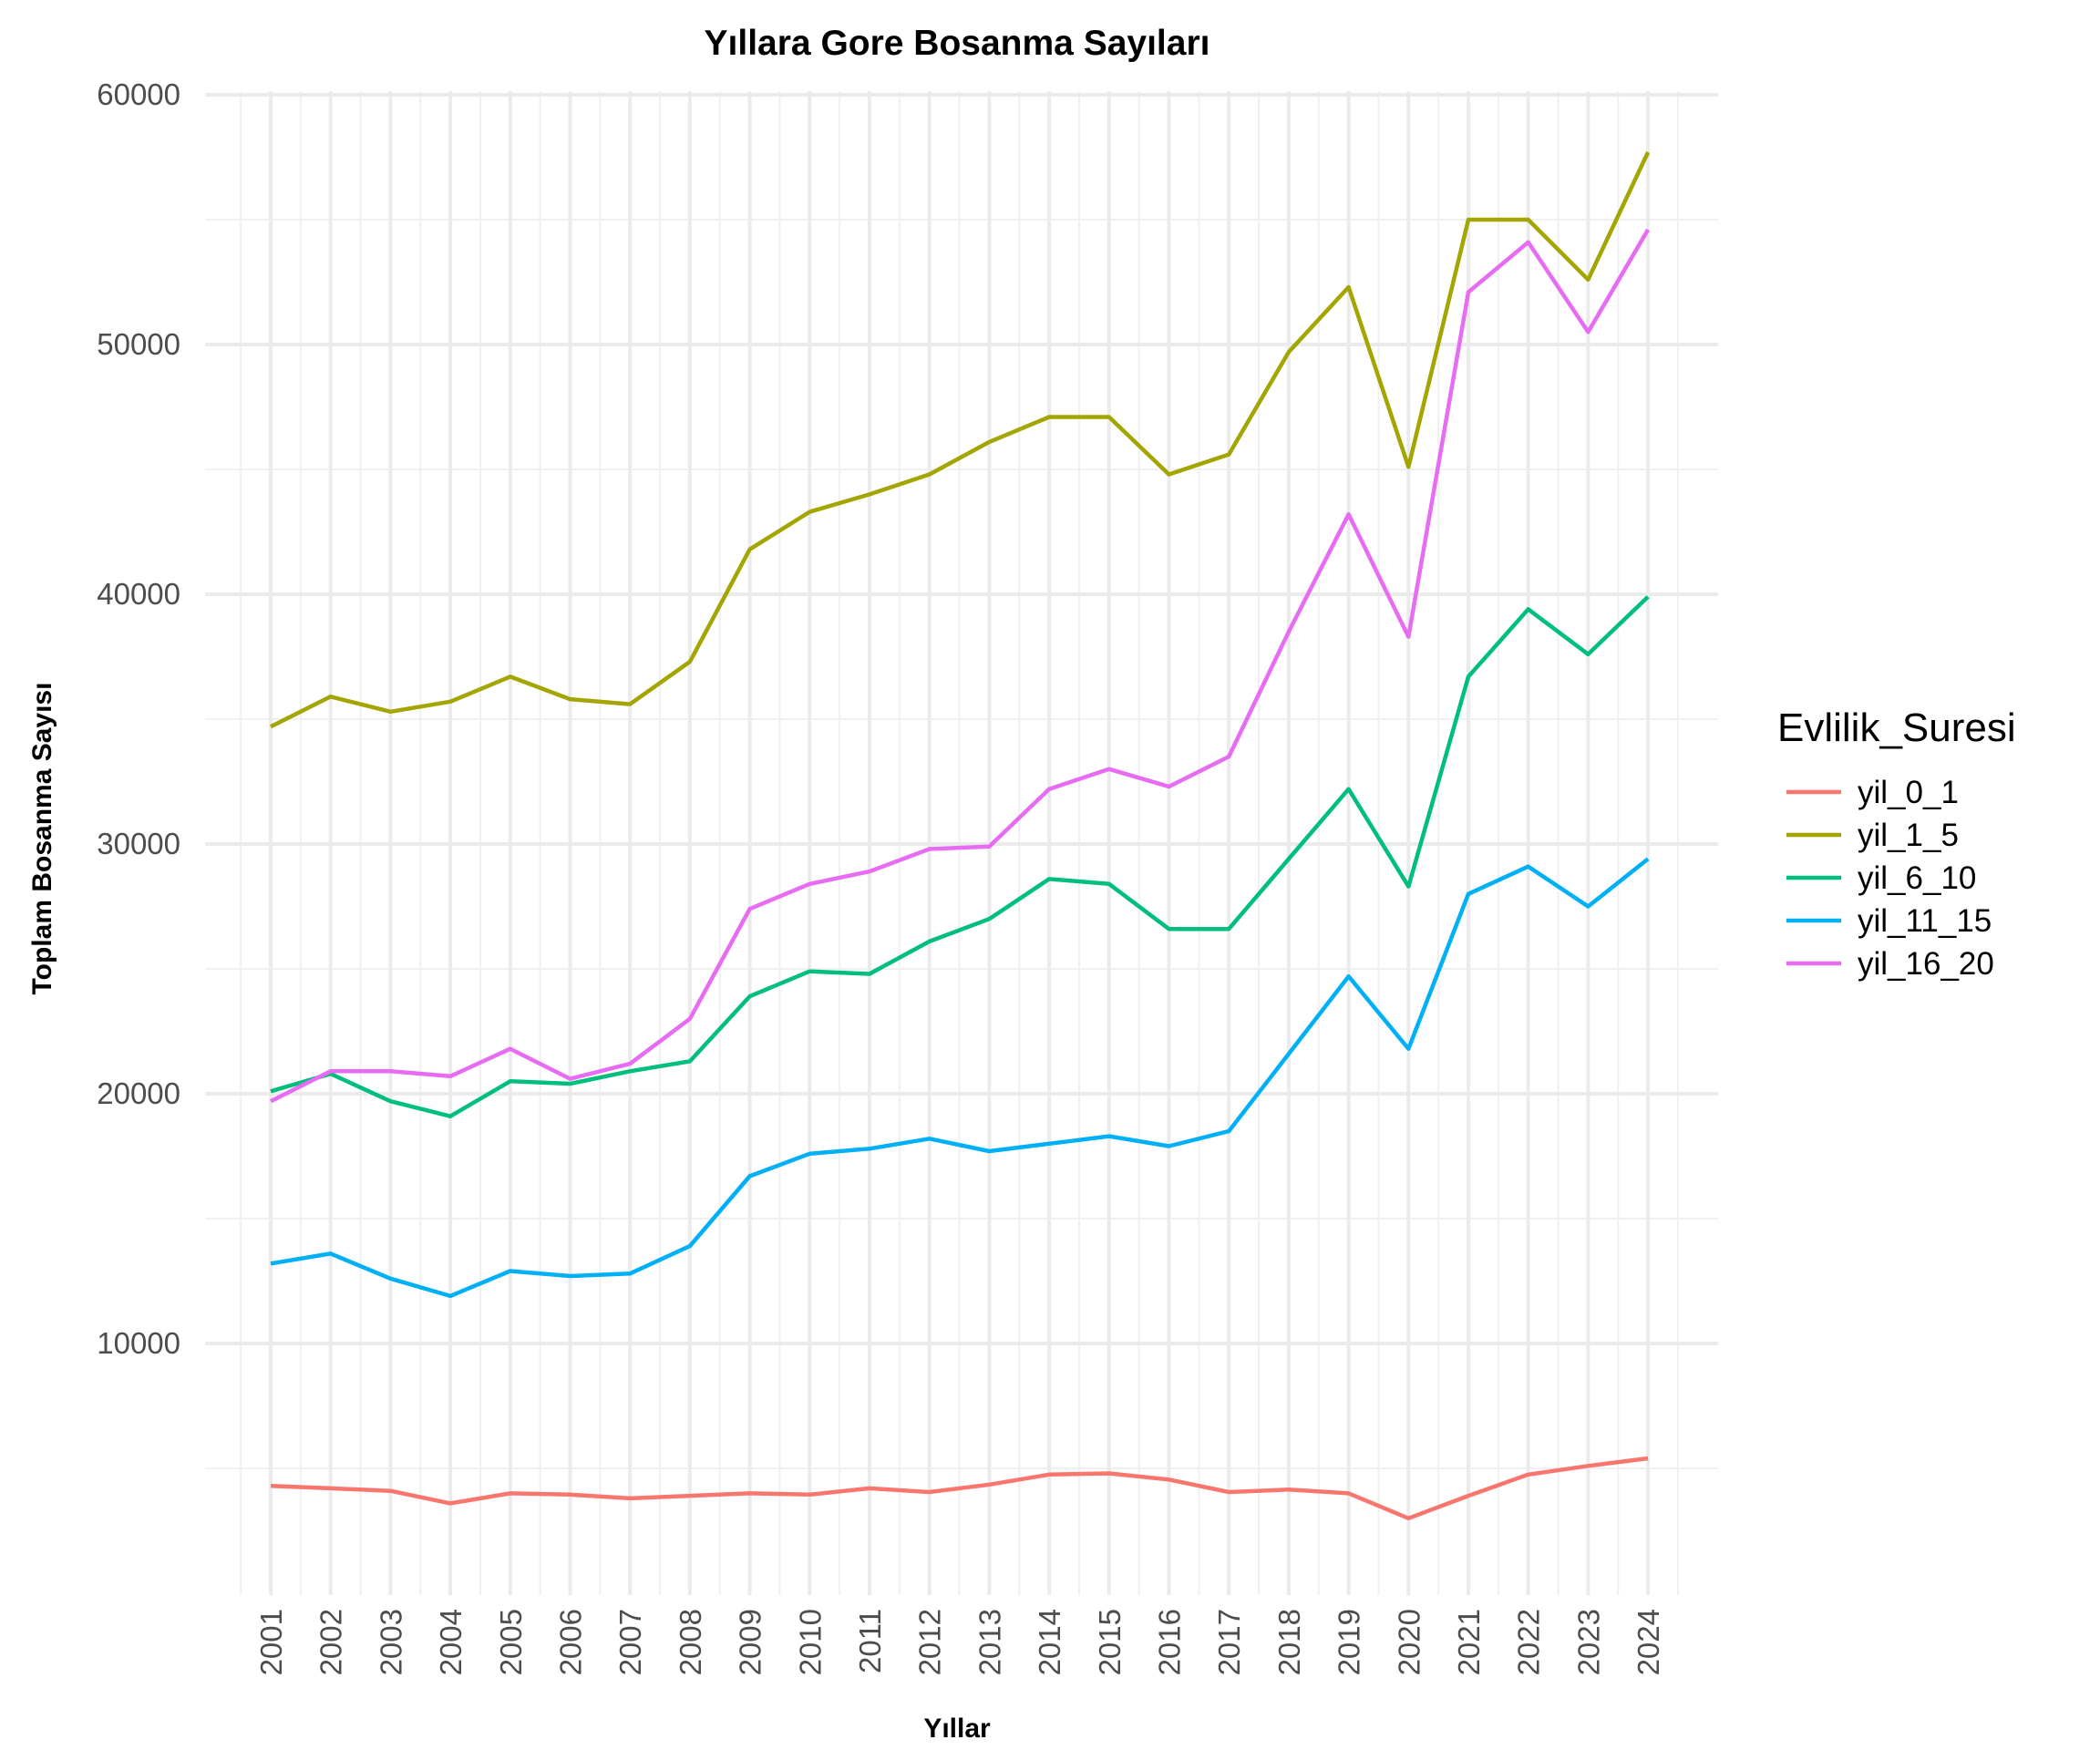 The width and height of the screenshot is (2100, 1750). What do you see at coordinates (1926, 964) in the screenshot?
I see `legend-label: yil_16_20` at bounding box center [1926, 964].